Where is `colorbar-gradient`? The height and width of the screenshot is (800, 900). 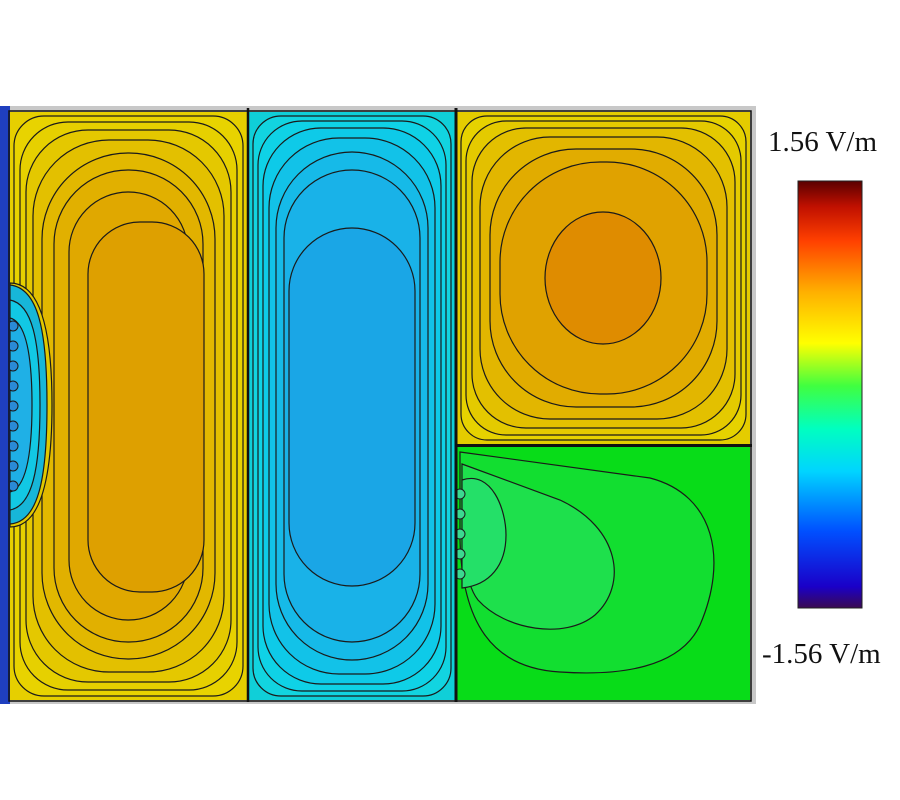
colorbar-gradient is located at coordinates (830, 394).